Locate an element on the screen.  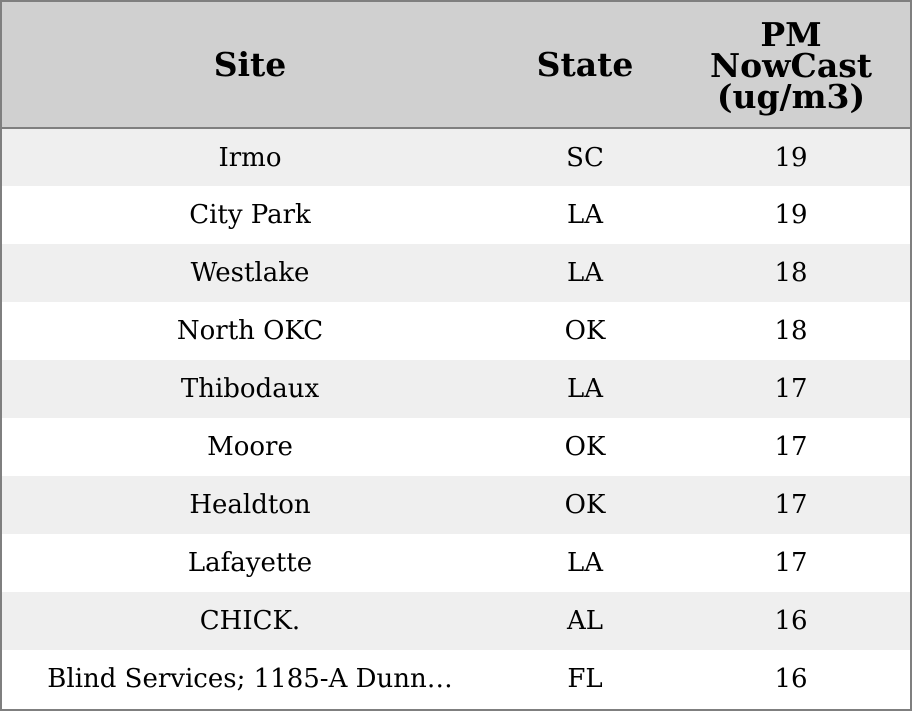
table-row: Healdton OK 17 is located at coordinates (456, 505).